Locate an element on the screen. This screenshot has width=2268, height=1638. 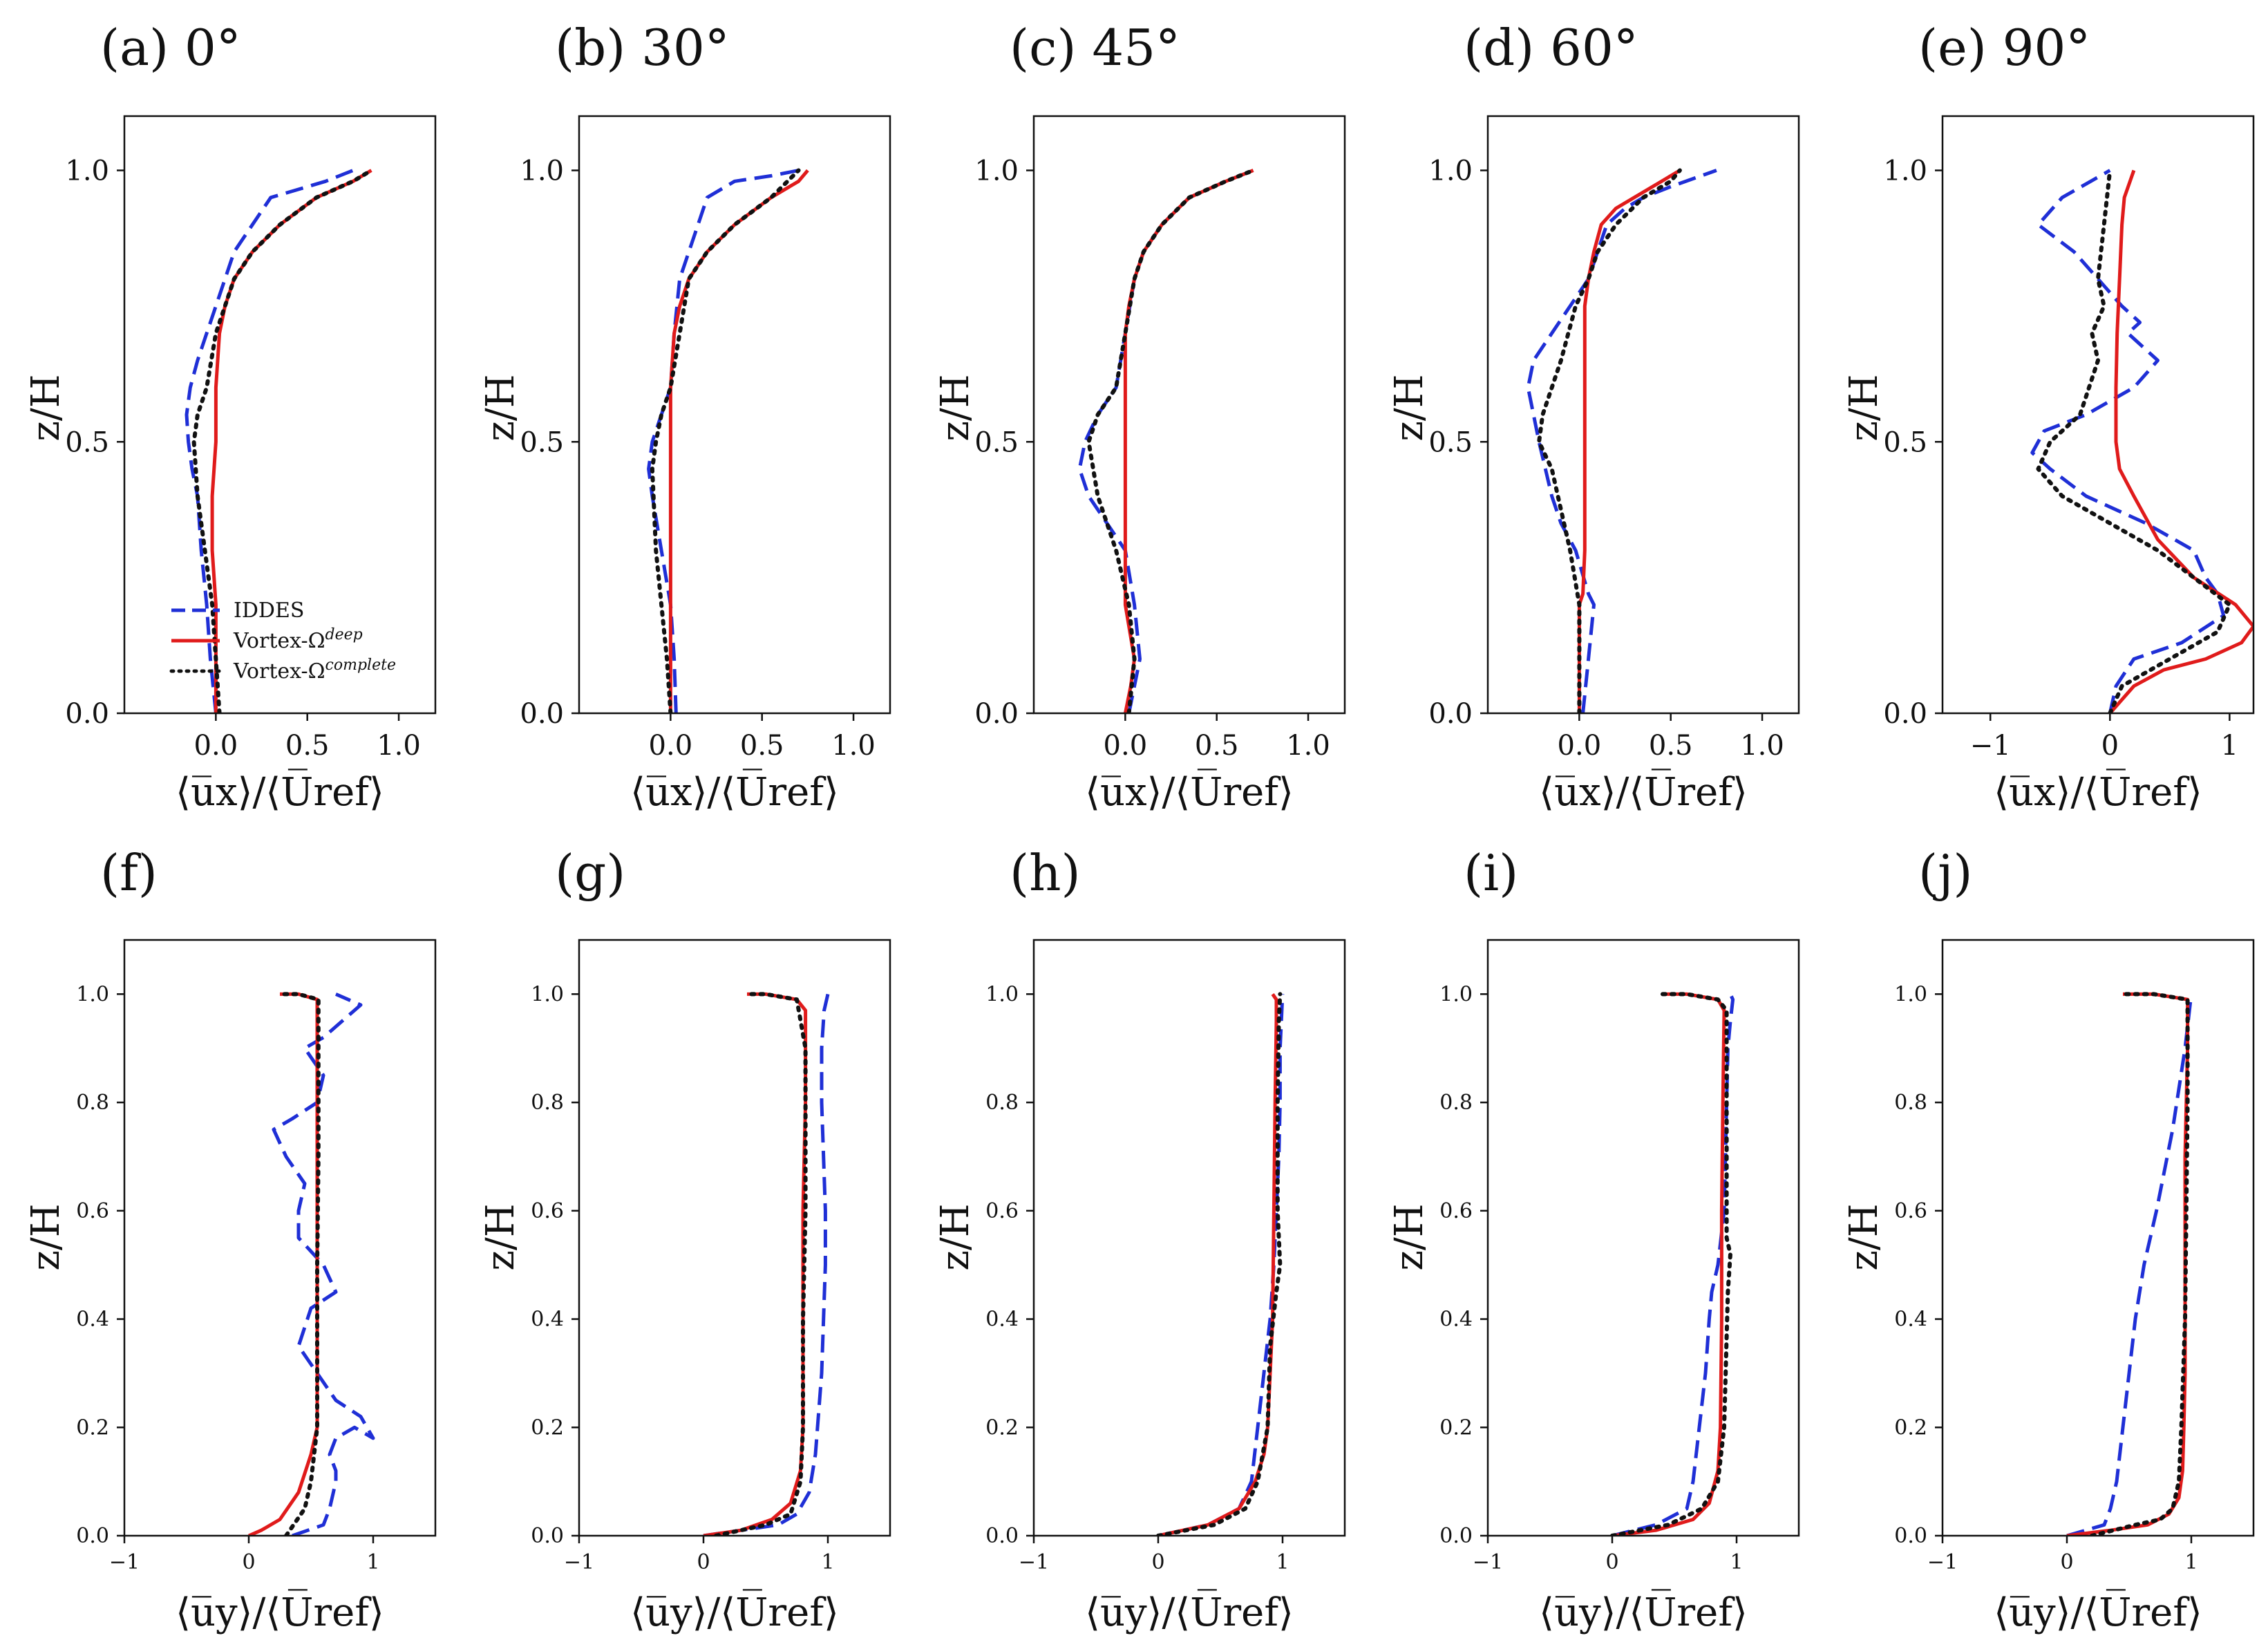
panel-title: (b) 30° is located at coordinates (642, 48).